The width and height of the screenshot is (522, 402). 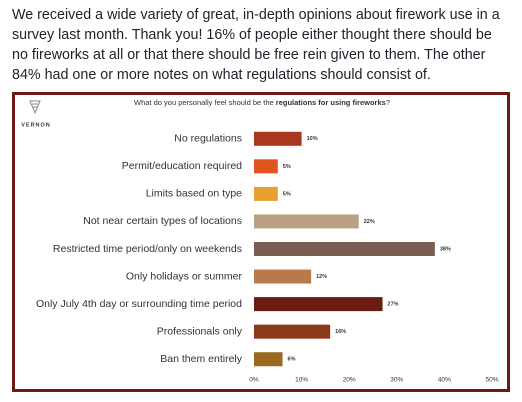 I want to click on category-label: Not near certain types of locations, so click(x=162, y=221).